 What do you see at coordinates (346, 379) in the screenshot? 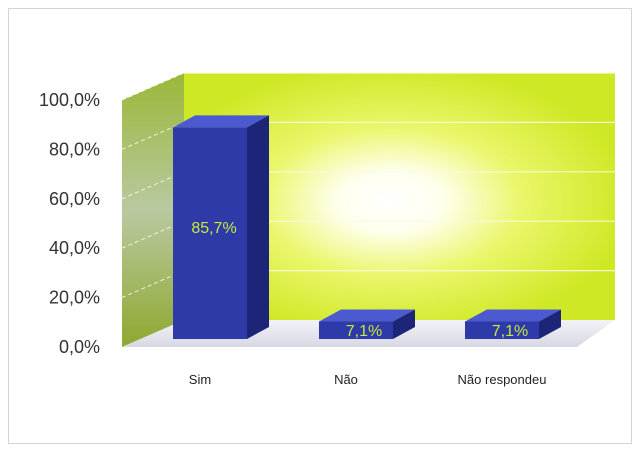
I see `x-category-label: Não` at bounding box center [346, 379].